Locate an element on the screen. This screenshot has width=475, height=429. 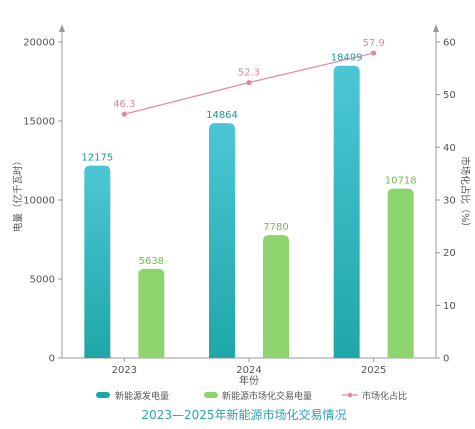
y2-axis-label: 市场化占比（%） is located at coordinates (465, 194).